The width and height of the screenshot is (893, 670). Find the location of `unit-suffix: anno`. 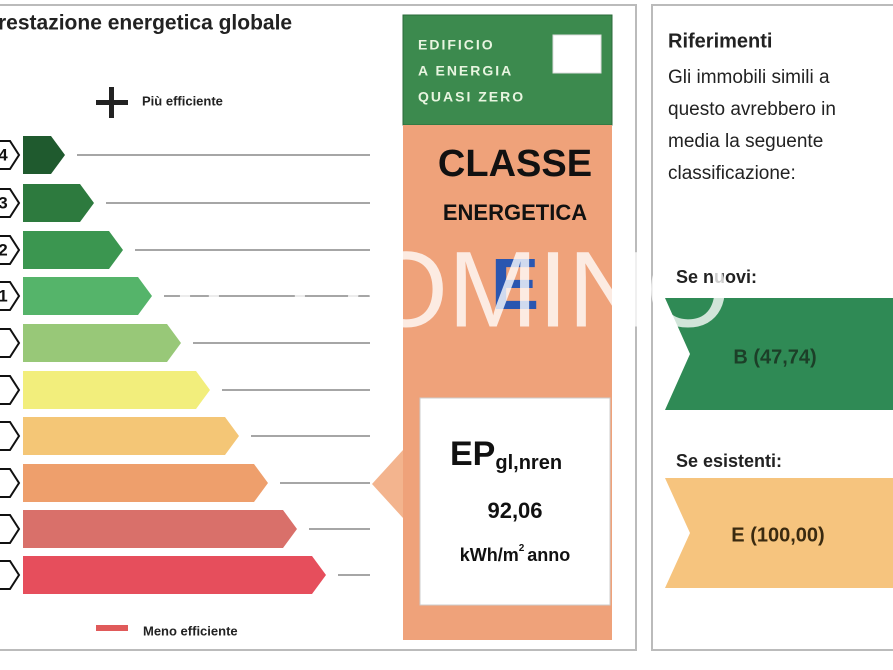

unit-suffix: anno is located at coordinates (548, 555).